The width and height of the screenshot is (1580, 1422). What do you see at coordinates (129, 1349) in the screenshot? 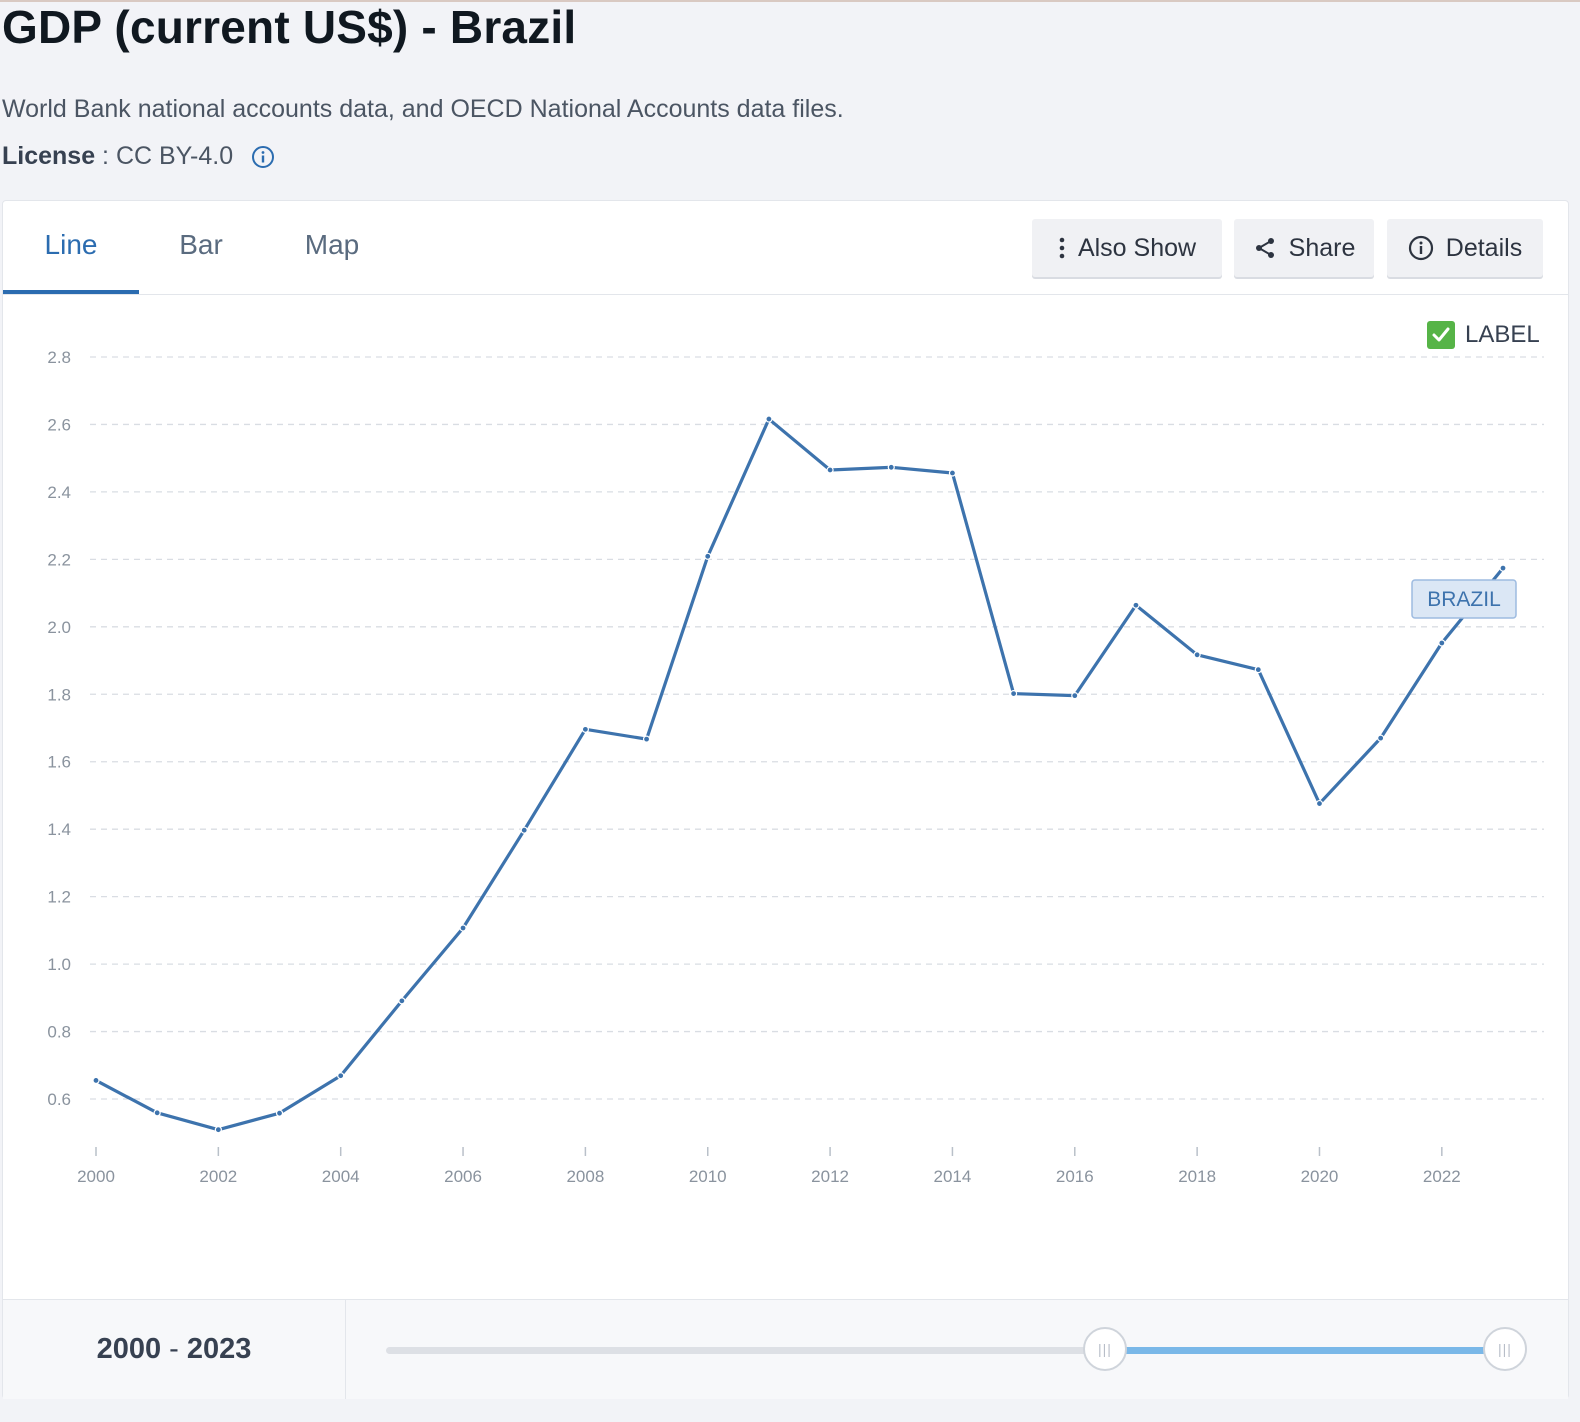
I see `range-start: 2000` at bounding box center [129, 1349].